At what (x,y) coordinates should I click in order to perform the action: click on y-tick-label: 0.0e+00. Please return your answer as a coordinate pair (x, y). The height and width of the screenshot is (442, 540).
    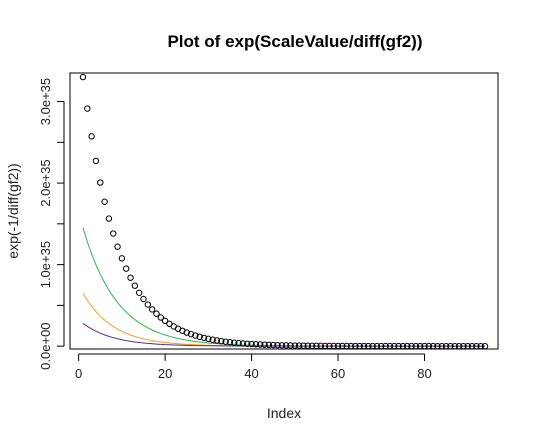
    Looking at the image, I should click on (45, 345).